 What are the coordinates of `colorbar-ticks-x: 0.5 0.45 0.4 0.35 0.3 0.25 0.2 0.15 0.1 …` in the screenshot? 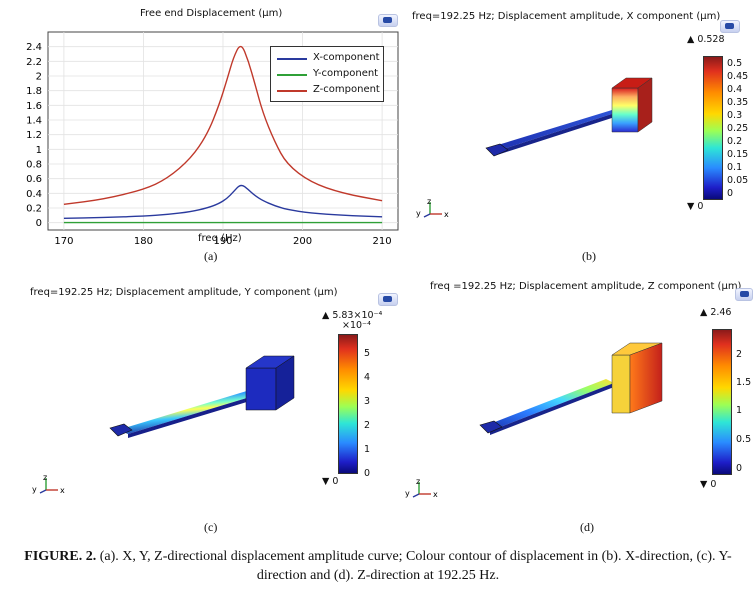 It's located at (738, 128).